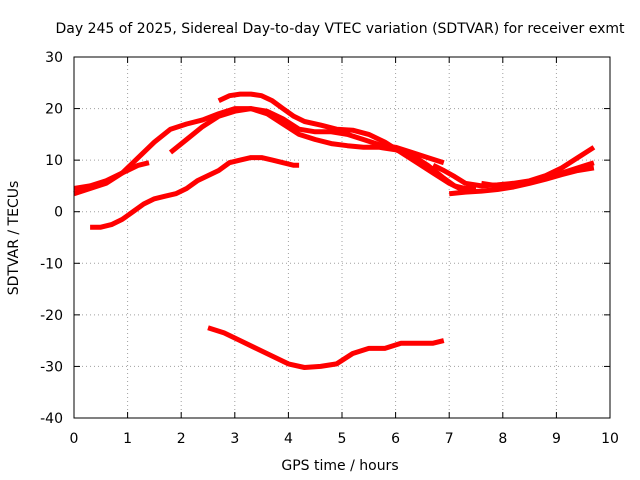 Image resolution: width=640 pixels, height=480 pixels. What do you see at coordinates (74, 439) in the screenshot?
I see `x-tick-label: 0` at bounding box center [74, 439].